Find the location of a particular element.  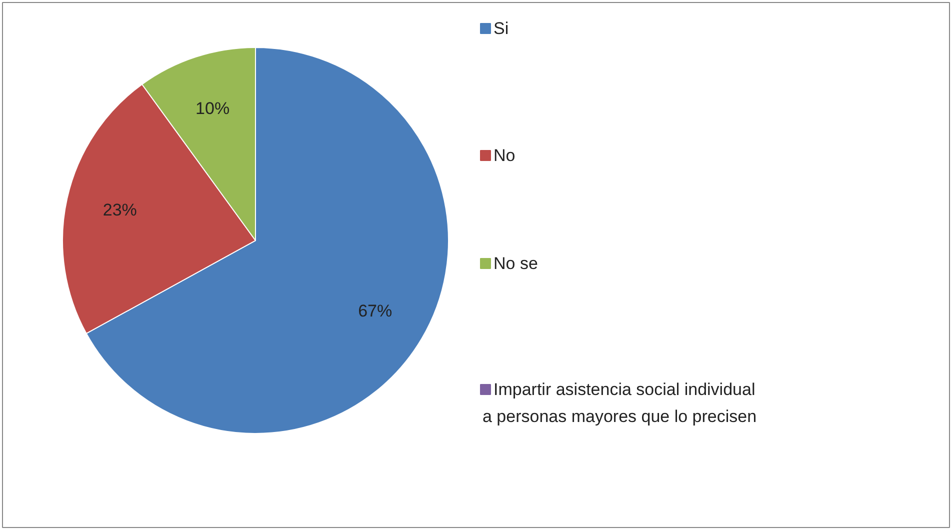

legend-label: Si is located at coordinates (501, 28).